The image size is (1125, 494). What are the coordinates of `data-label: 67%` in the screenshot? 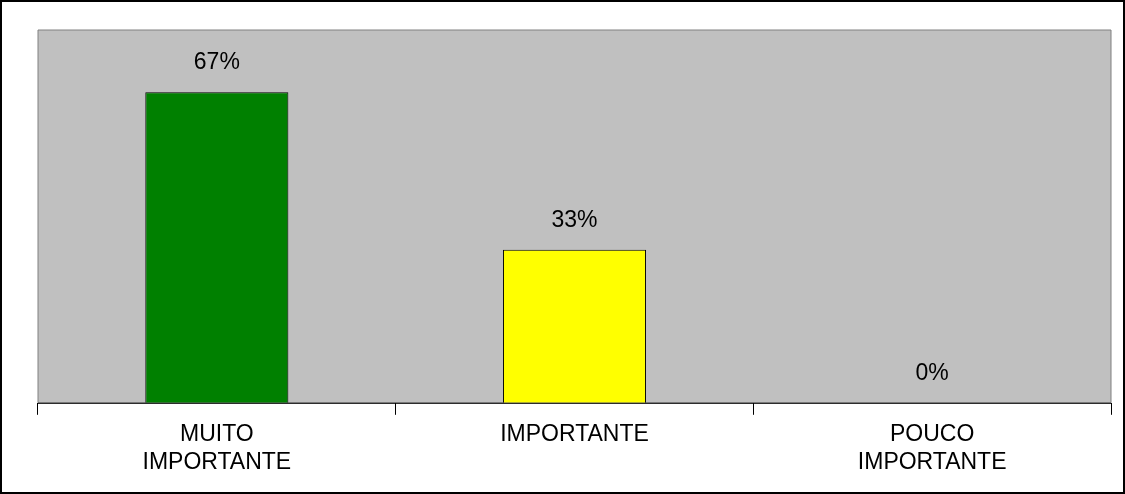 It's located at (216, 60).